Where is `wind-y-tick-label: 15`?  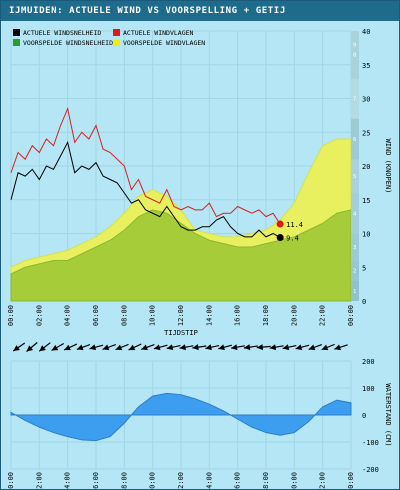
wind-y-tick-label: 15 is located at coordinates (366, 201).